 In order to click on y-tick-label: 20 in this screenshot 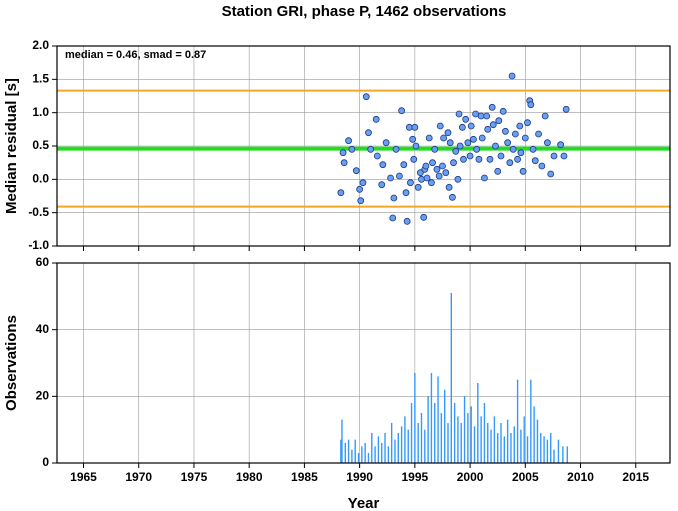, I will do `click(43, 396)`.